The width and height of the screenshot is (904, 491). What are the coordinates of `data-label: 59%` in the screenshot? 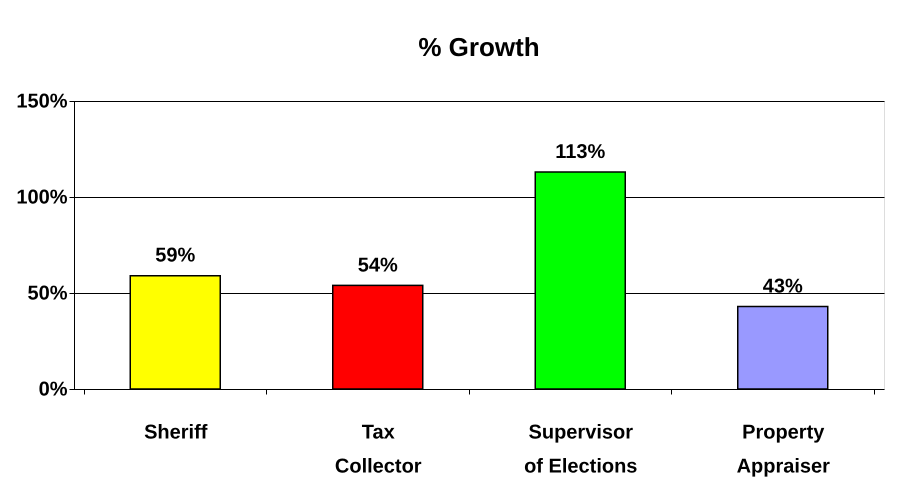 It's located at (175, 255).